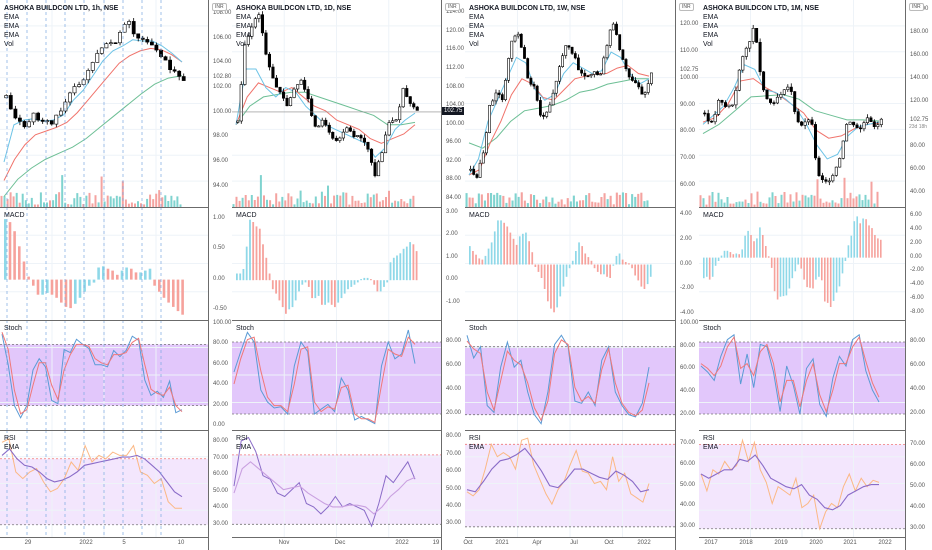  What do you see at coordinates (455, 86) in the screenshot?
I see `axis-tick-label: 108.00` at bounding box center [455, 86].